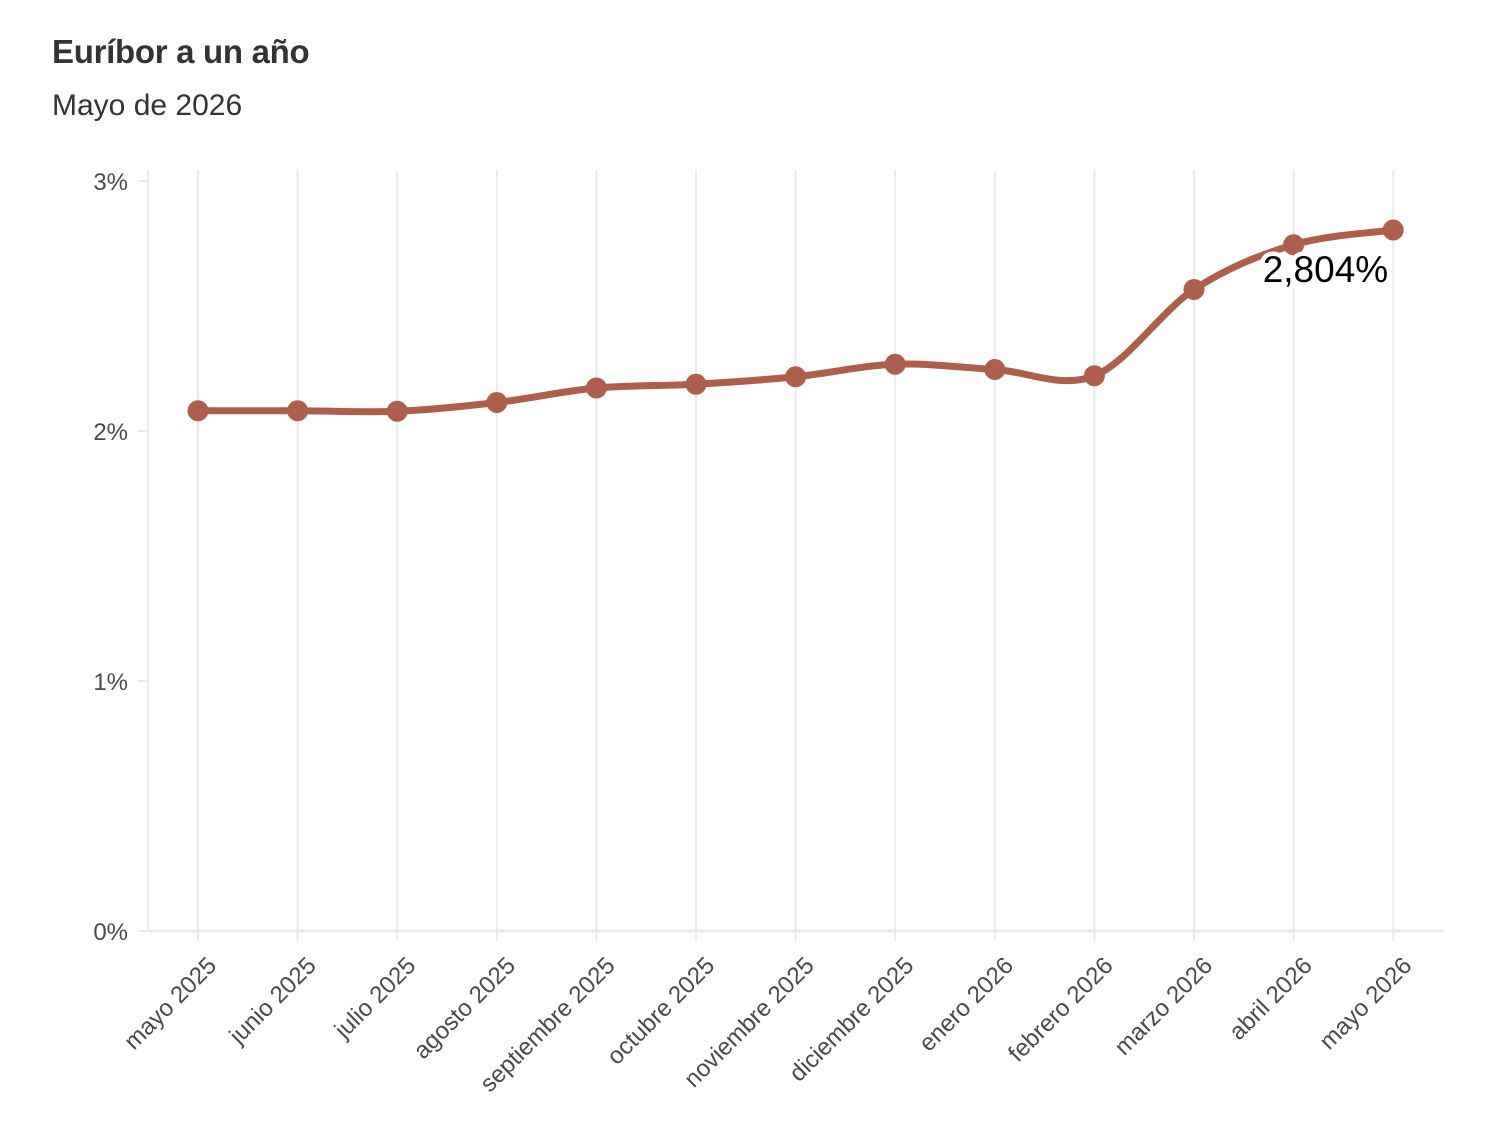  What do you see at coordinates (273, 1001) in the screenshot?
I see `x-tick-label: junio 2025` at bounding box center [273, 1001].